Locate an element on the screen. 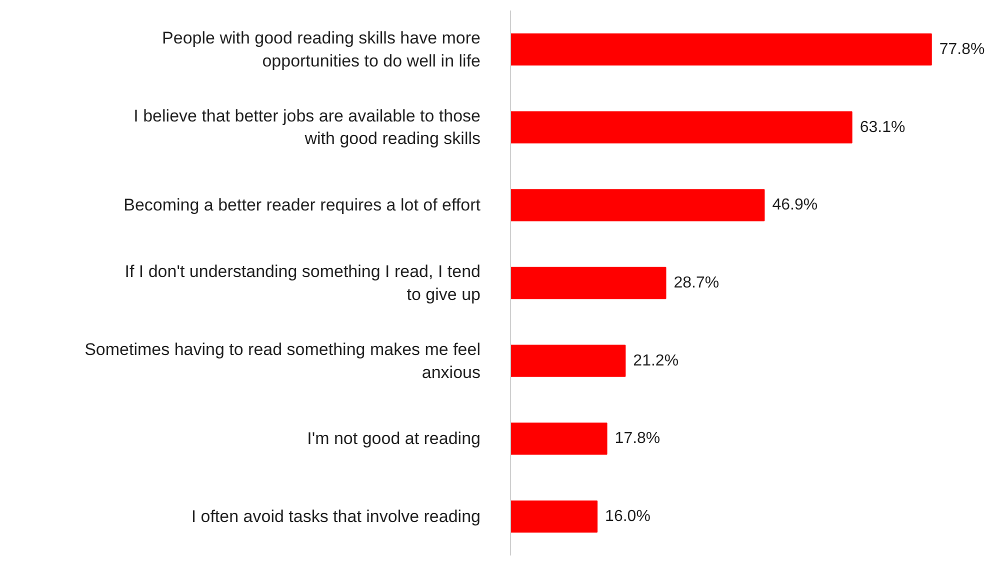 The width and height of the screenshot is (998, 565). data-label: 63.1% is located at coordinates (883, 127).